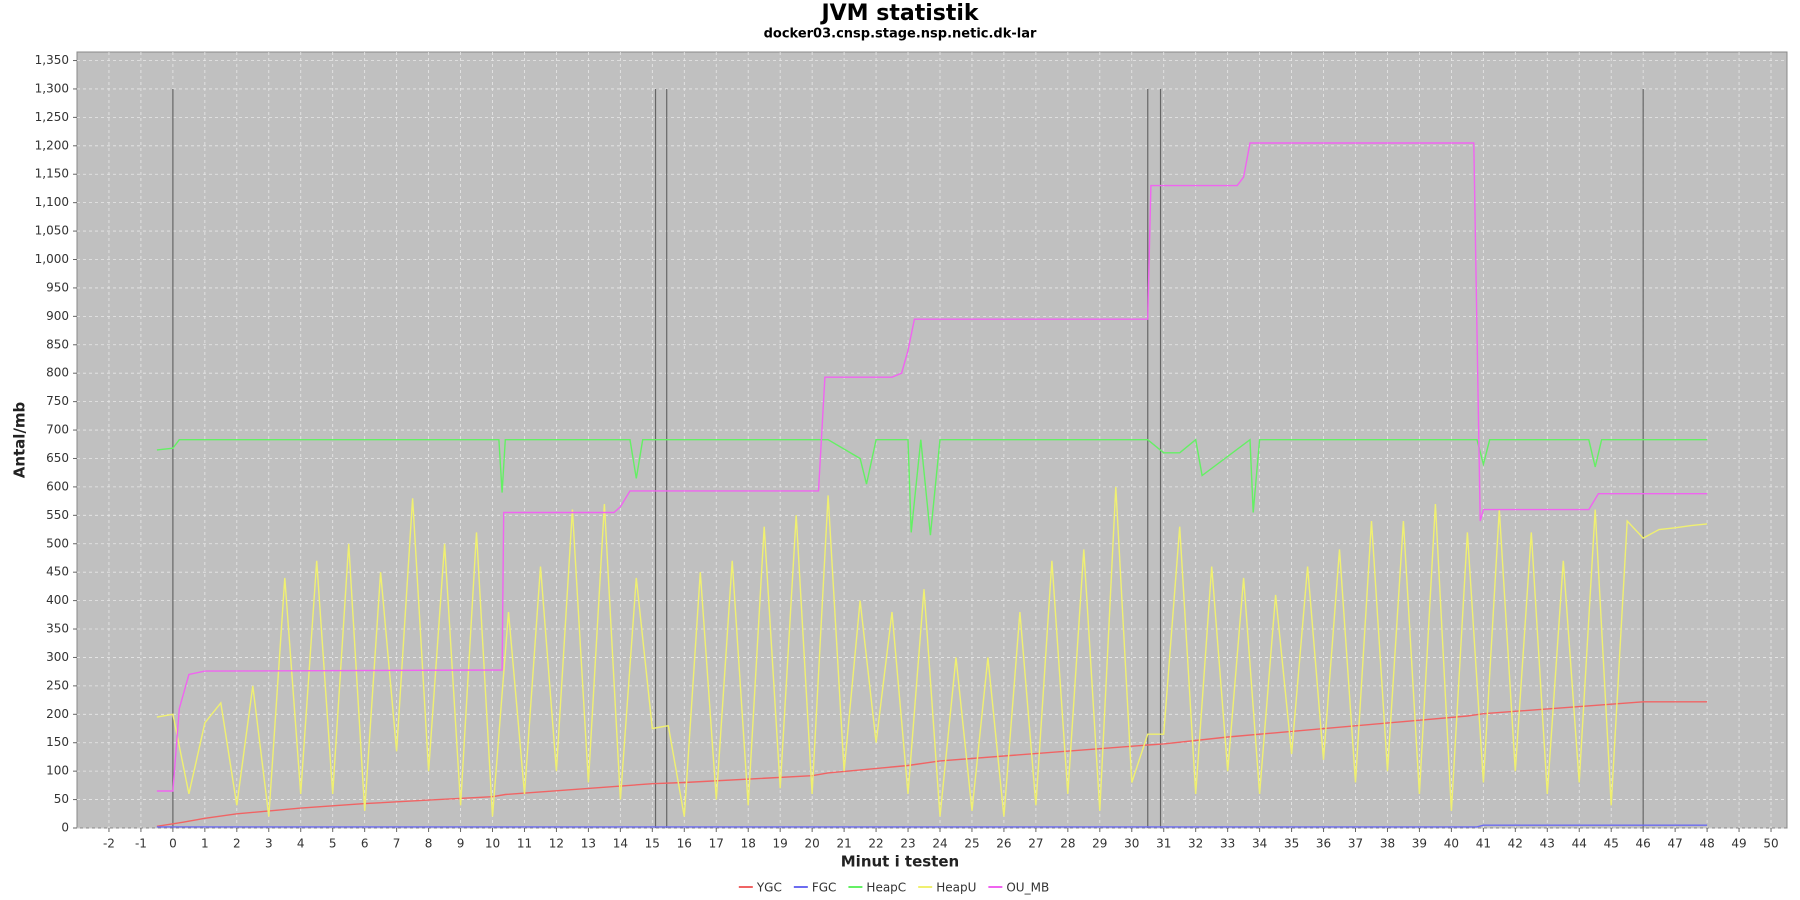 The width and height of the screenshot is (1800, 900). What do you see at coordinates (57, 714) in the screenshot?
I see `y-tick-label: 200` at bounding box center [57, 714].